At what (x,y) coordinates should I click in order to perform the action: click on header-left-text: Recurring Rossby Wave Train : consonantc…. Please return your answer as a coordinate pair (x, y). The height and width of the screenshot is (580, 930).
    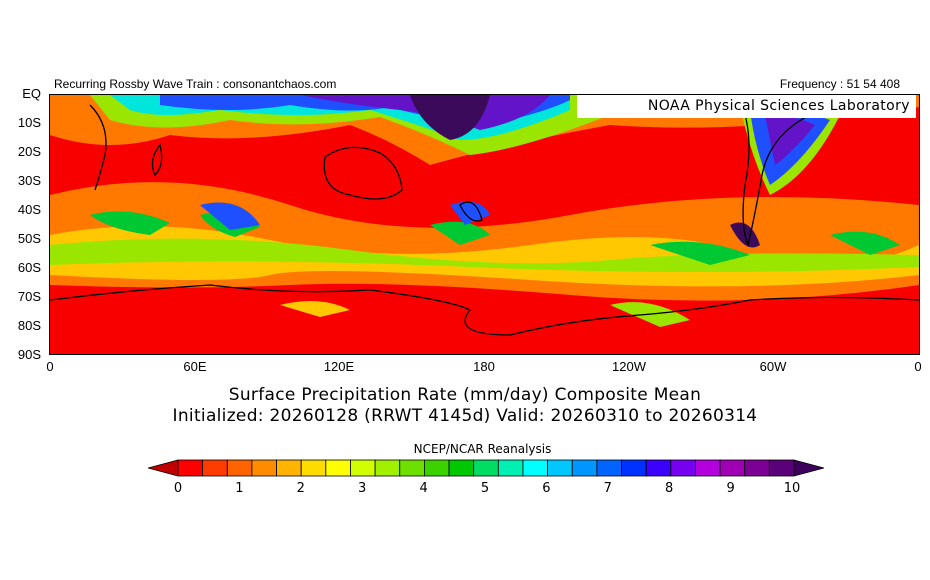
    Looking at the image, I should click on (195, 84).